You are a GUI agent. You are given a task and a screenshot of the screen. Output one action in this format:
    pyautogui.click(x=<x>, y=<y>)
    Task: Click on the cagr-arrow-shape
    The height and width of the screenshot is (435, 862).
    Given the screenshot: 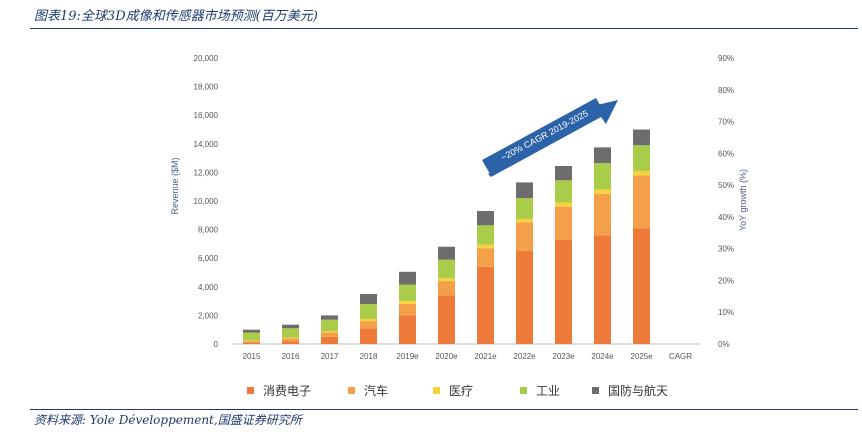 What is the action you would take?
    pyautogui.click(x=553, y=138)
    